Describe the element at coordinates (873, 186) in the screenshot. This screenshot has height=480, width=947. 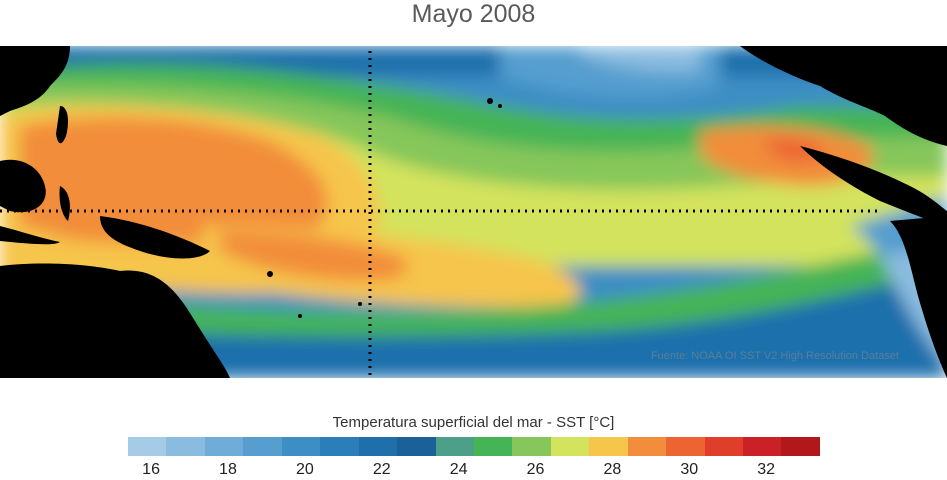
I see `land-central-america` at that location.